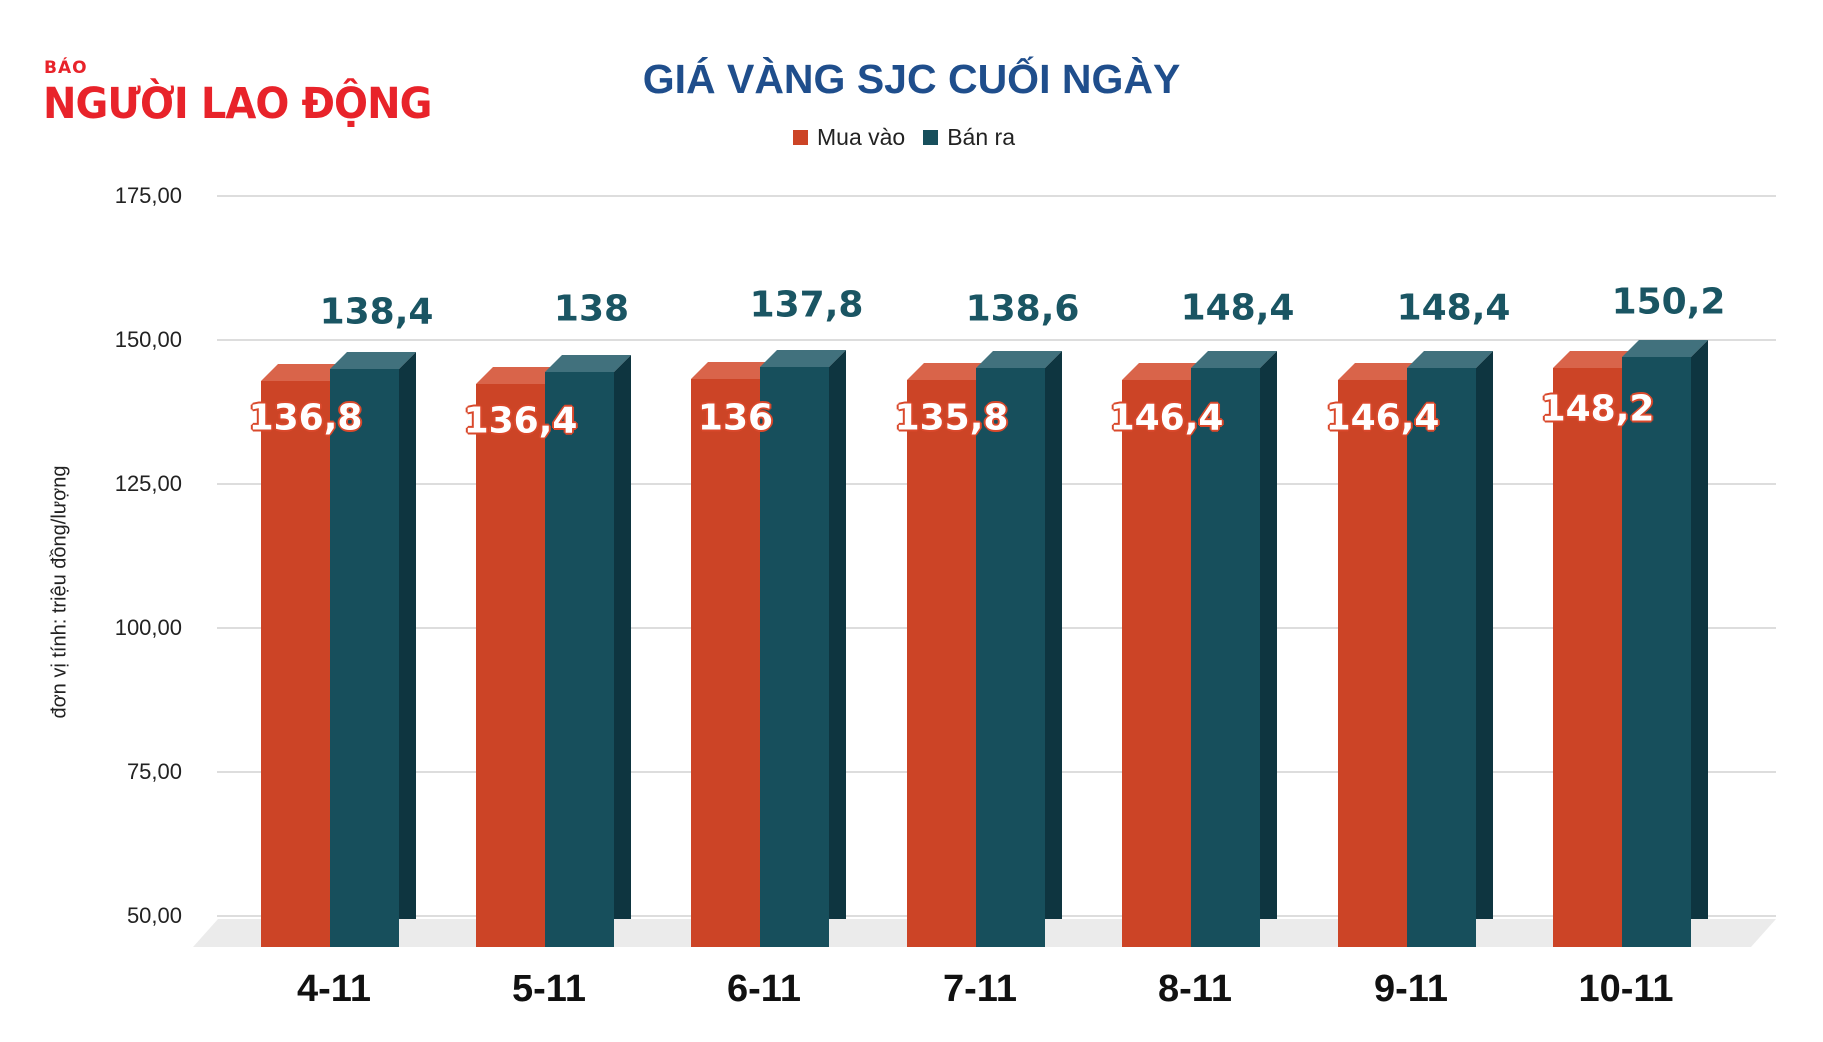 The width and height of the screenshot is (1823, 1042). I want to click on y-tick: 50,00, so click(154, 915).